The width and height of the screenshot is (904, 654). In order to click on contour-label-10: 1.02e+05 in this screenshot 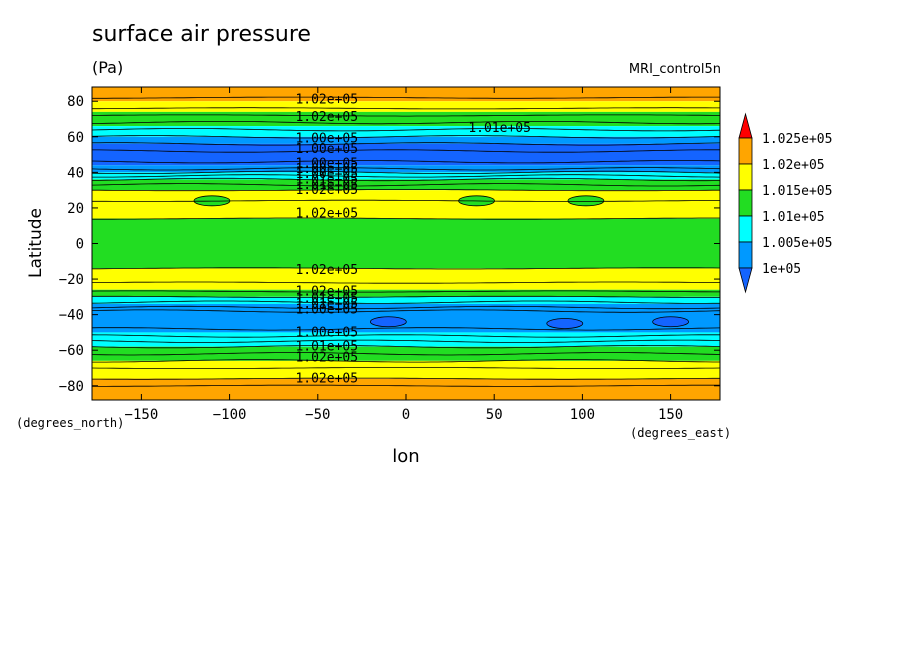, I will do `click(326, 190)`.